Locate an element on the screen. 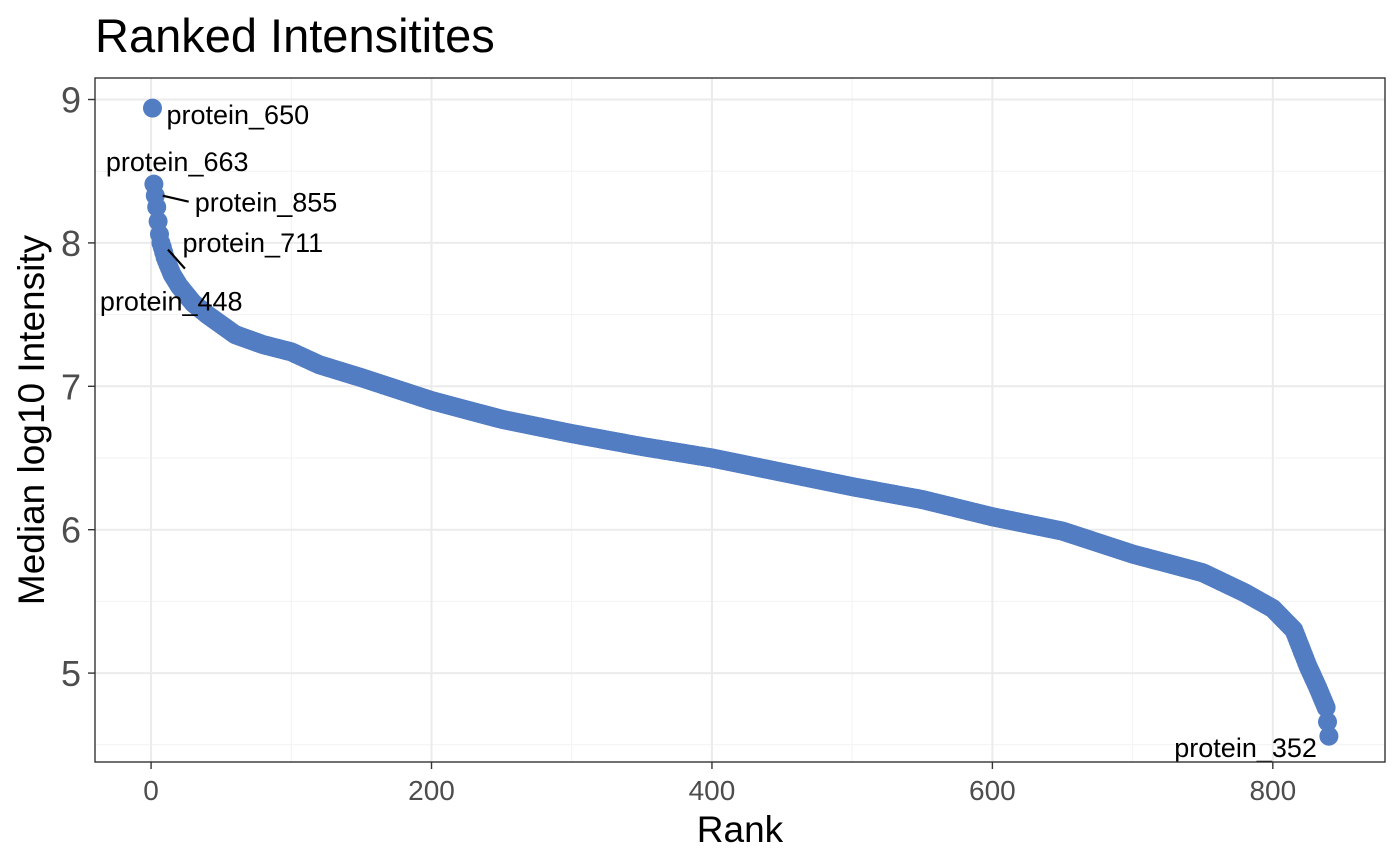 Image resolution: width=1400 pixels, height=866 pixels. point-label: protein_855 is located at coordinates (266, 203).